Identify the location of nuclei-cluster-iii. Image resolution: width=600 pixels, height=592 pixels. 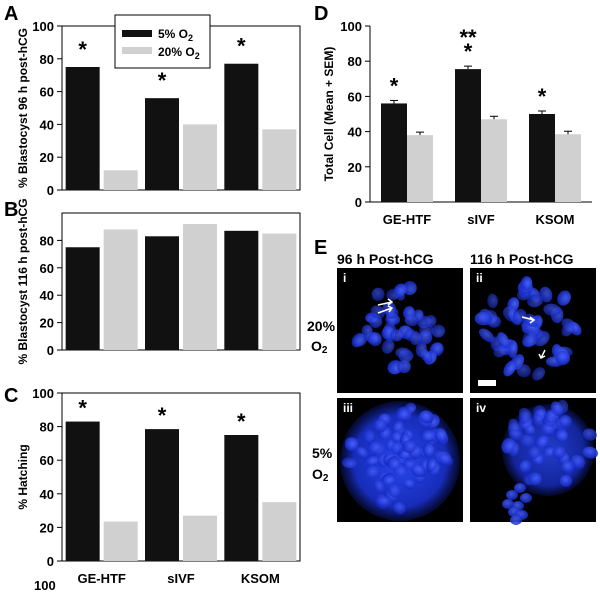
(397, 458).